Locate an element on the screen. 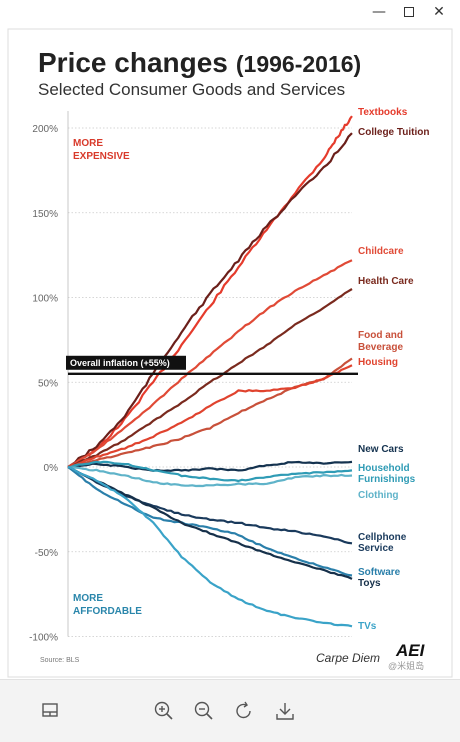 The image size is (460, 742). inflation-label: Overall inflation (+55%) is located at coordinates (120, 363).